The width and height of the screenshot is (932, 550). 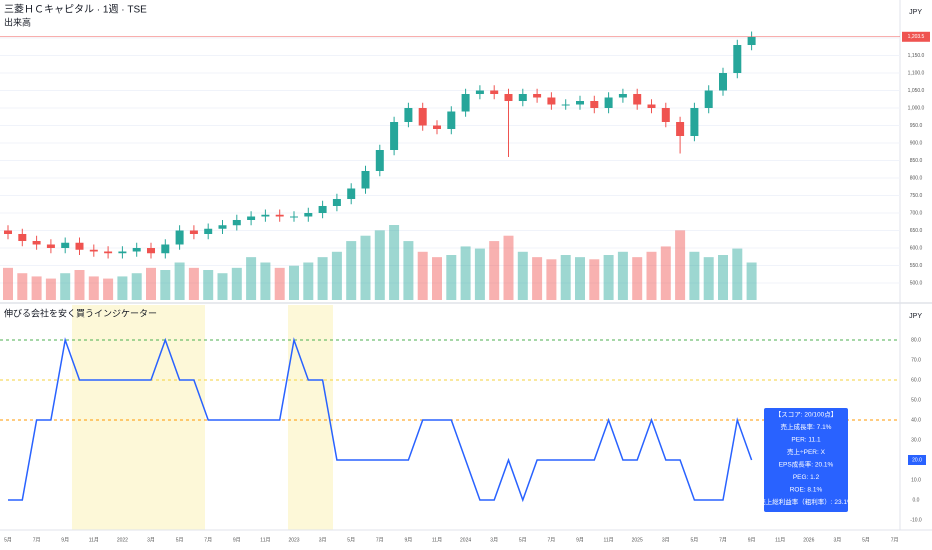 What do you see at coordinates (916, 500) in the screenshot?
I see `y-tick-label: 0.0` at bounding box center [916, 500].